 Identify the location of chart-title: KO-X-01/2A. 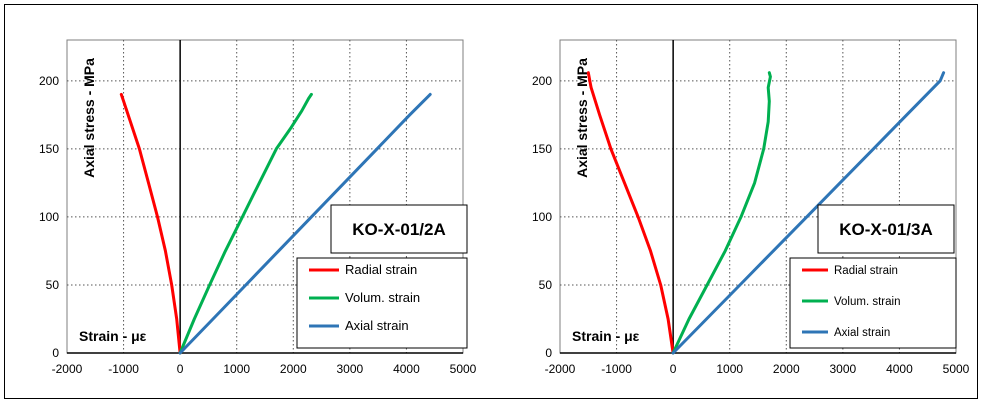
(399, 229).